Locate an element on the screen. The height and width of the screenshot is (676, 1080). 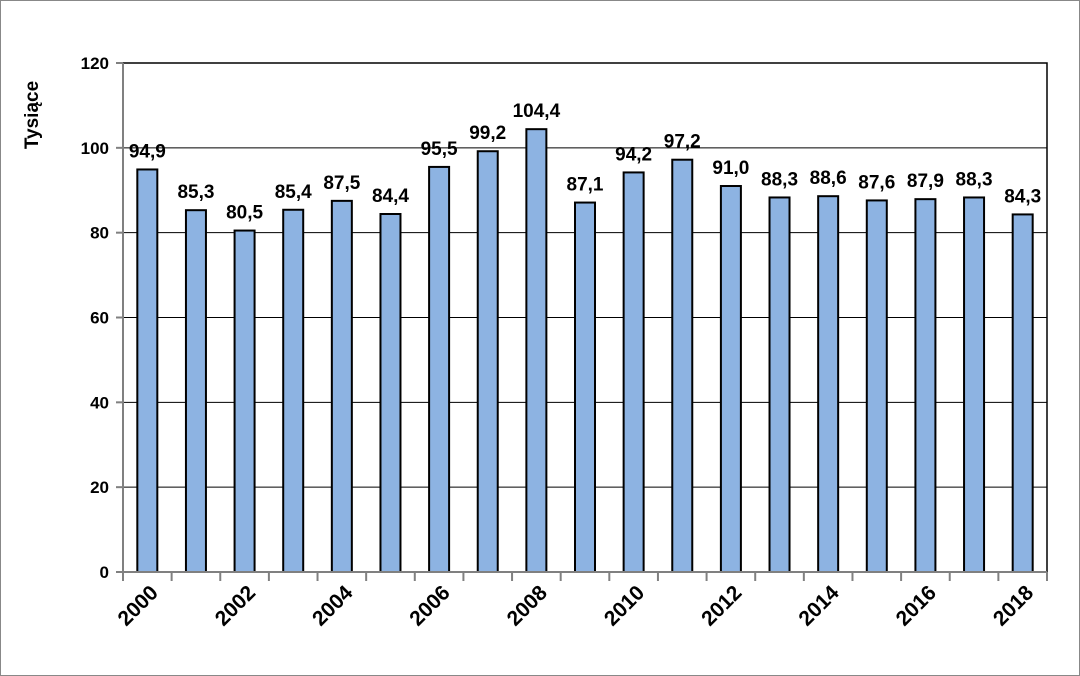
data-label: 95,5 is located at coordinates (439, 149).